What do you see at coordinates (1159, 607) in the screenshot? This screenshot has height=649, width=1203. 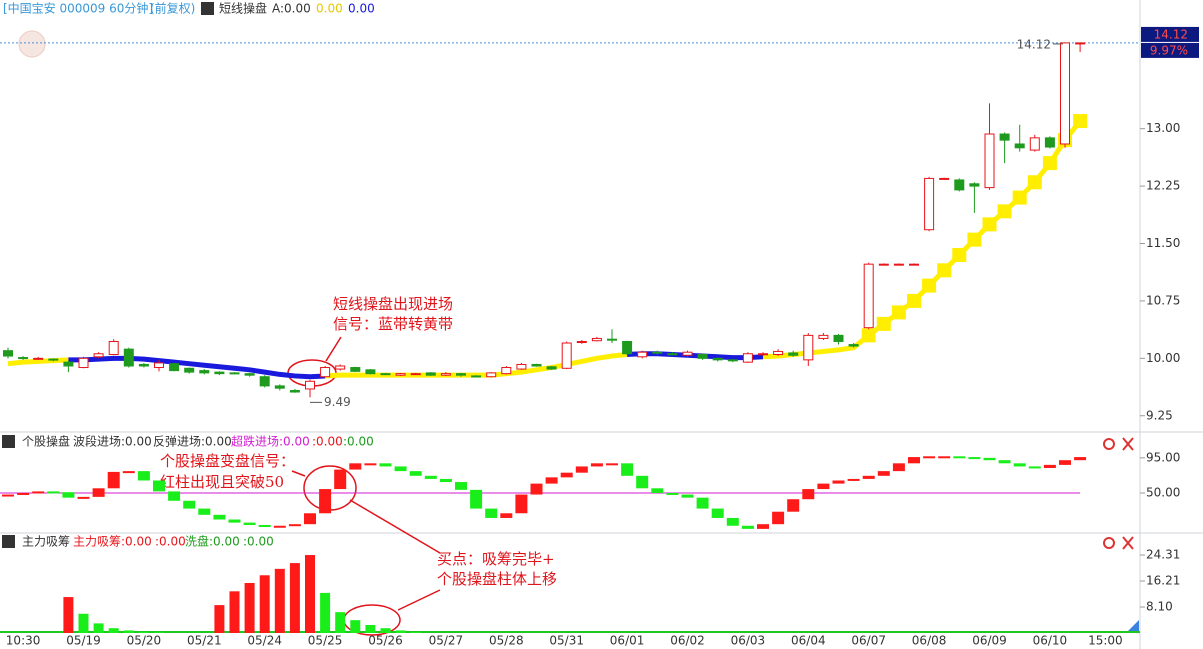 I see `y-tick-label: 8.10` at bounding box center [1159, 607].